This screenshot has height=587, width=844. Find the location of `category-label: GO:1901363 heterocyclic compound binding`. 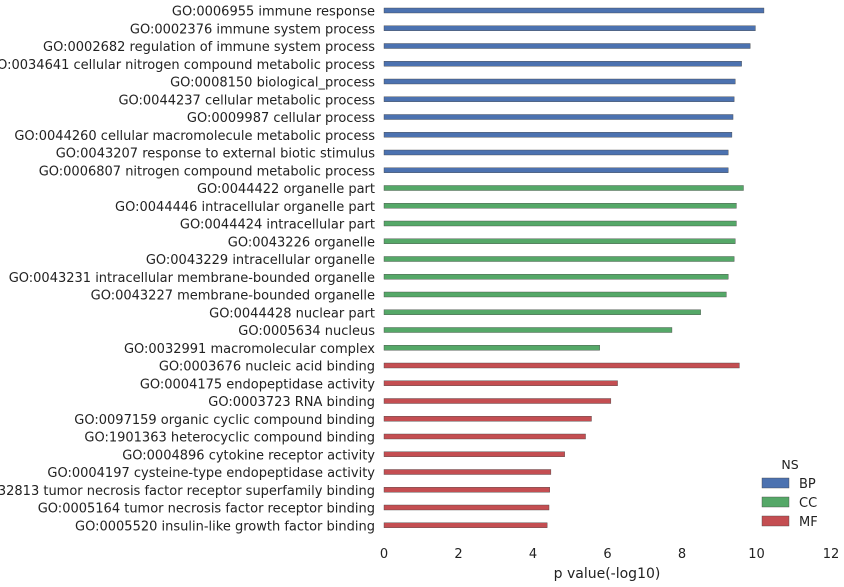

category-label: GO:1901363 heterocyclic compound binding is located at coordinates (229, 438).